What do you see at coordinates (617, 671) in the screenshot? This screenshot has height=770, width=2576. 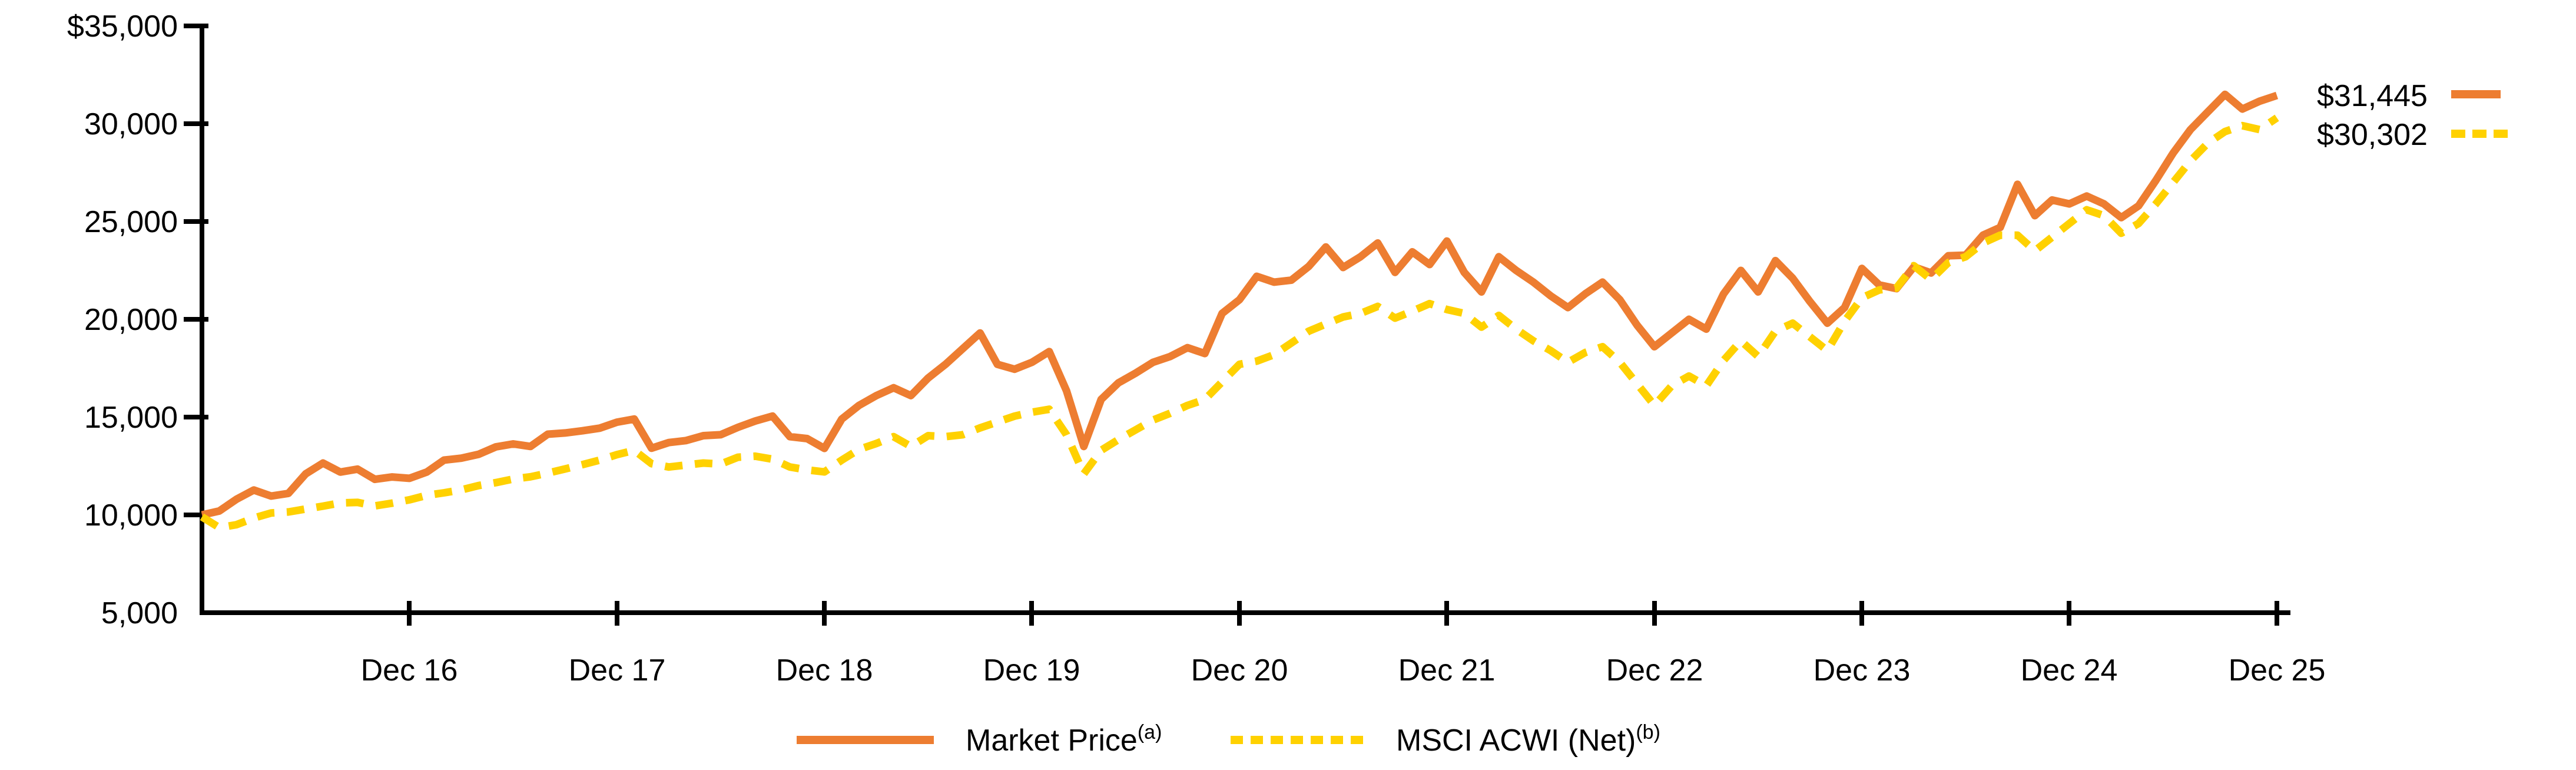 I see `x-axis-label: Dec 17` at bounding box center [617, 671].